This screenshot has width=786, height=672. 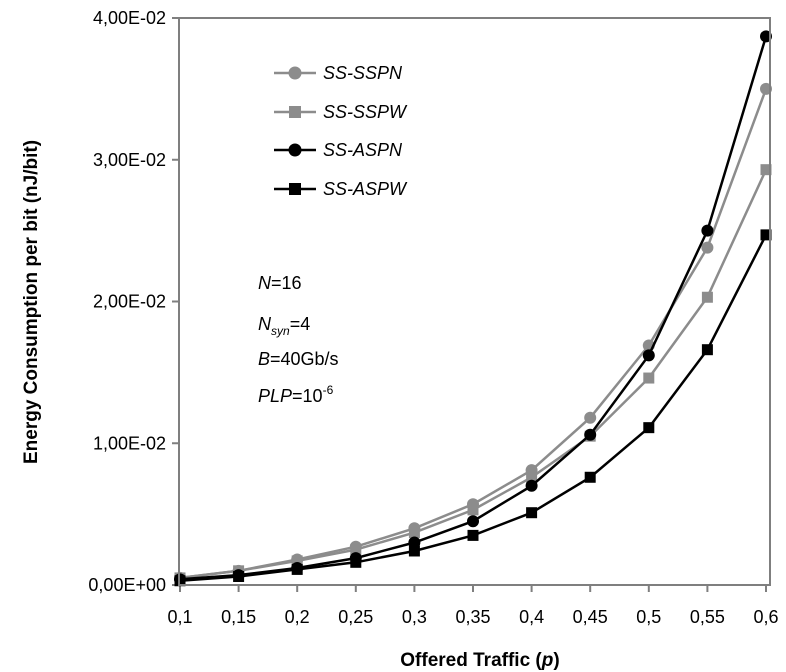 What do you see at coordinates (304, 359) in the screenshot?
I see `annotation-b-value: =40Gb/s` at bounding box center [304, 359].